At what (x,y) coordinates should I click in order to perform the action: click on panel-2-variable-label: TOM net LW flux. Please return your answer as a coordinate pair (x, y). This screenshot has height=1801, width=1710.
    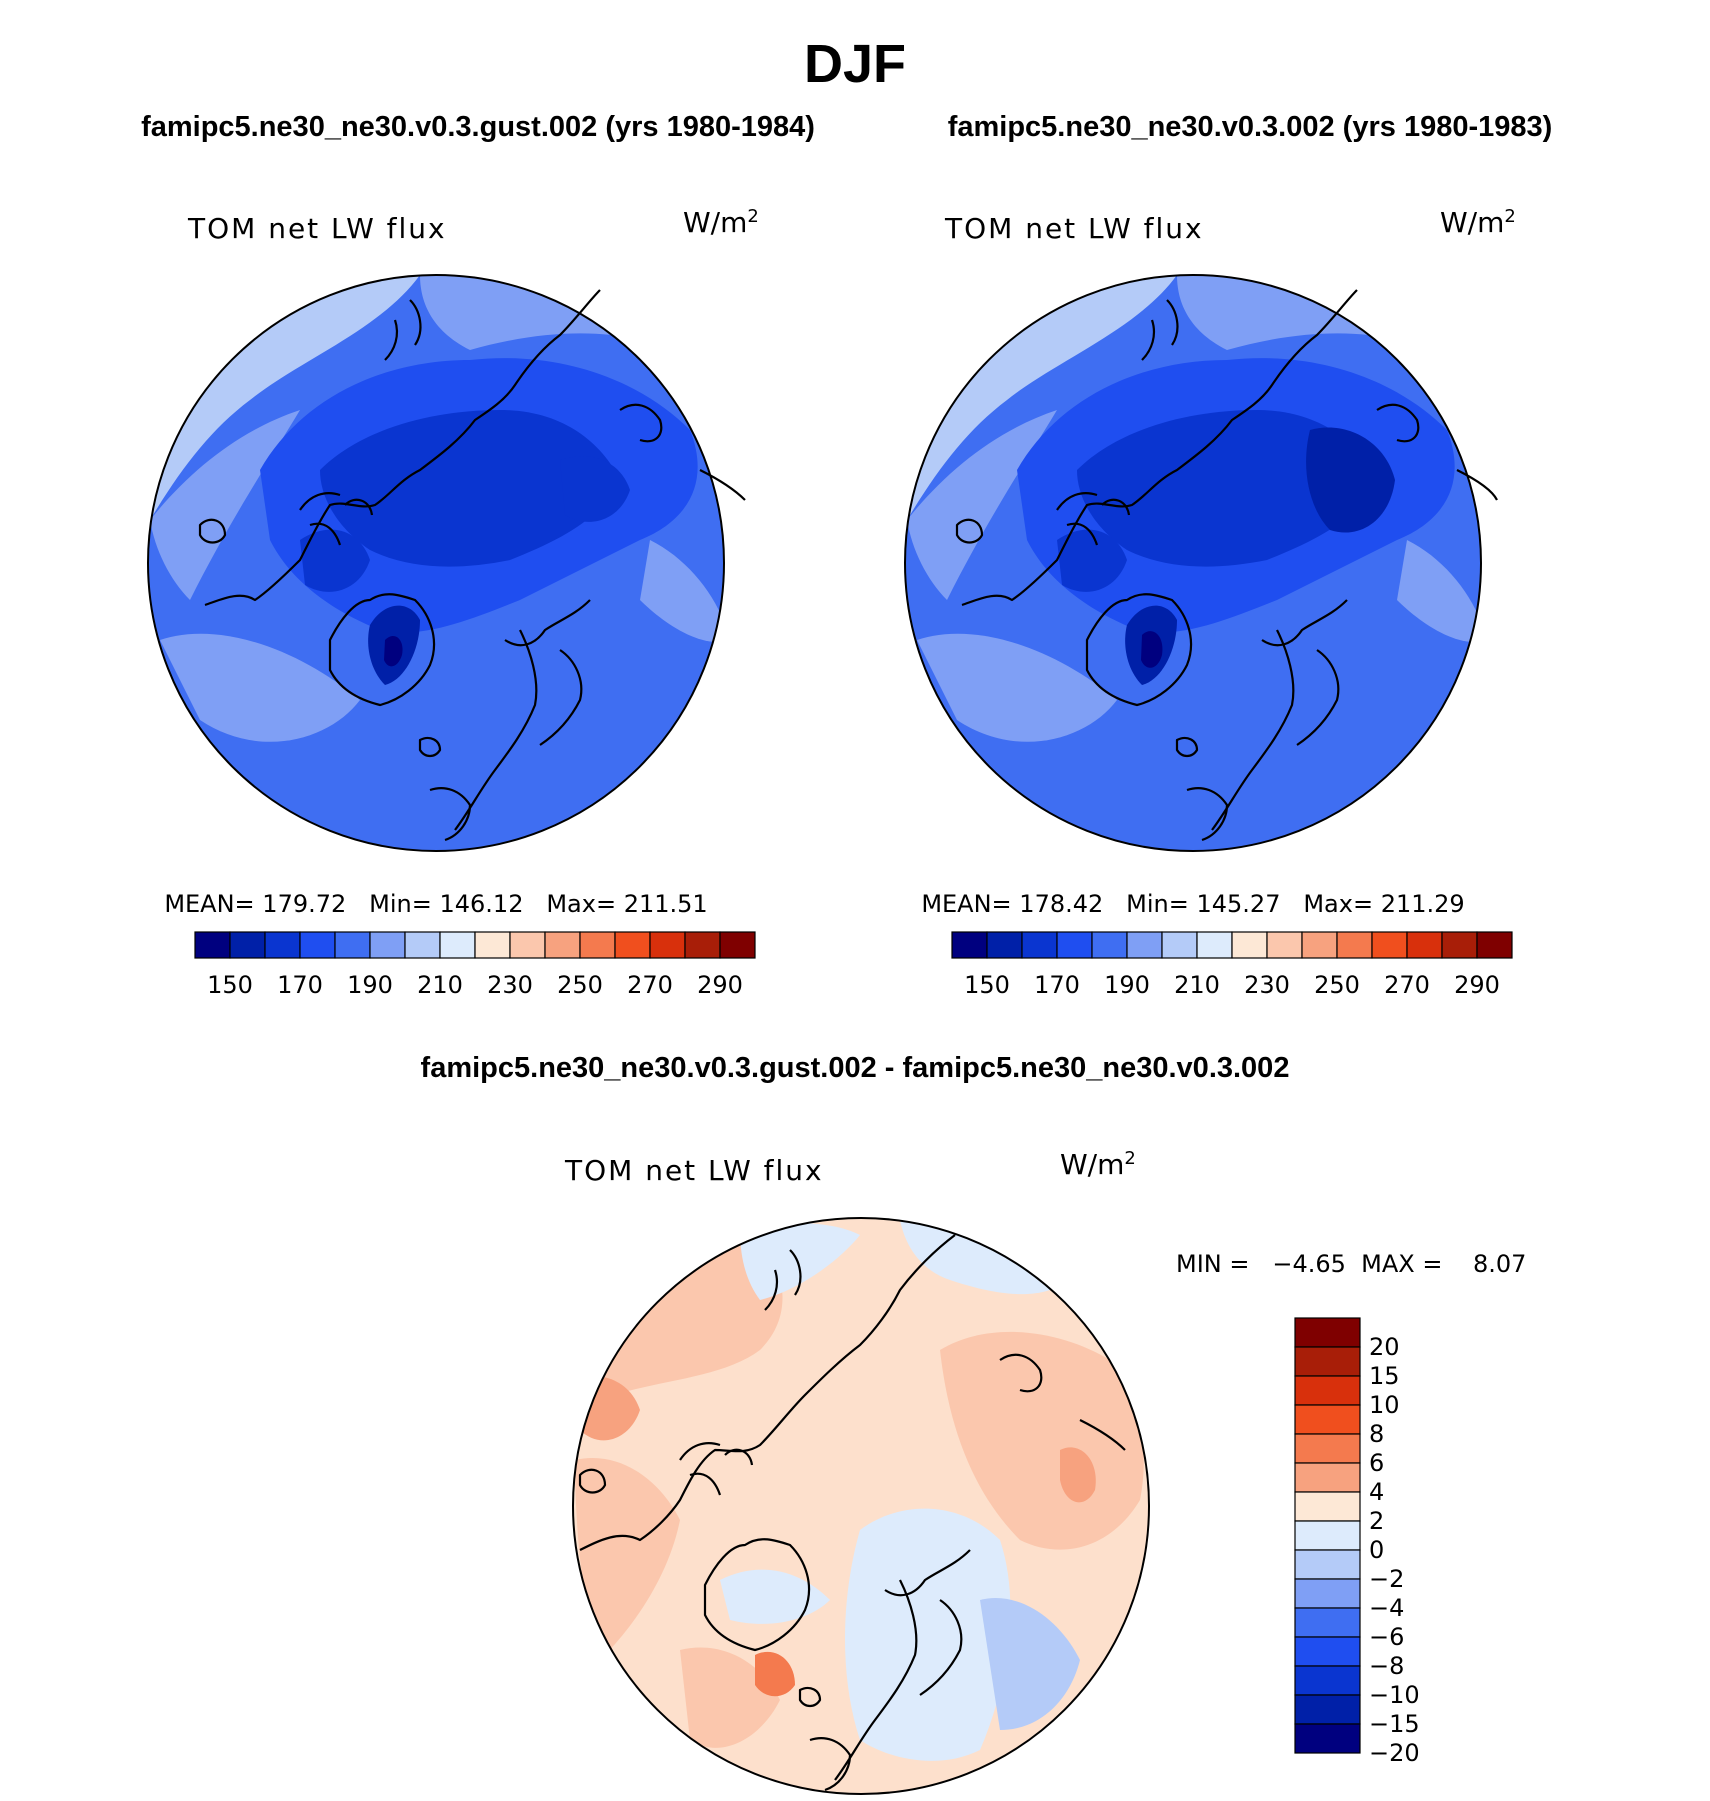
    Looking at the image, I should click on (1074, 228).